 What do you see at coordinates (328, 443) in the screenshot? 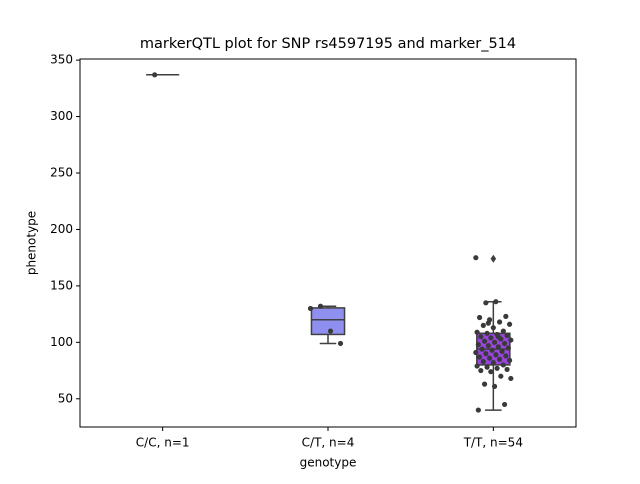
I see `x-tick-label: C/T, n=4` at bounding box center [328, 443].